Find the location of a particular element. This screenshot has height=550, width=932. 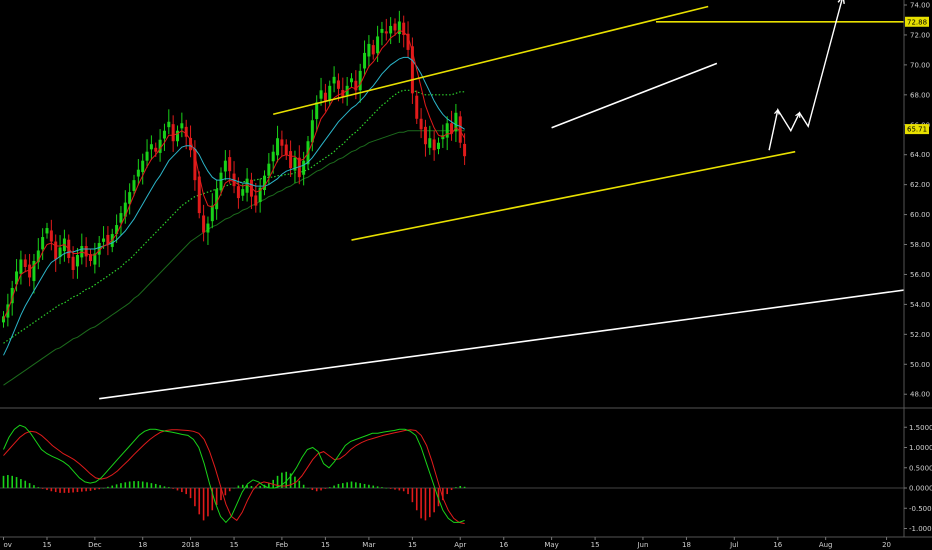

x-tick-label: Feb is located at coordinates (282, 545).